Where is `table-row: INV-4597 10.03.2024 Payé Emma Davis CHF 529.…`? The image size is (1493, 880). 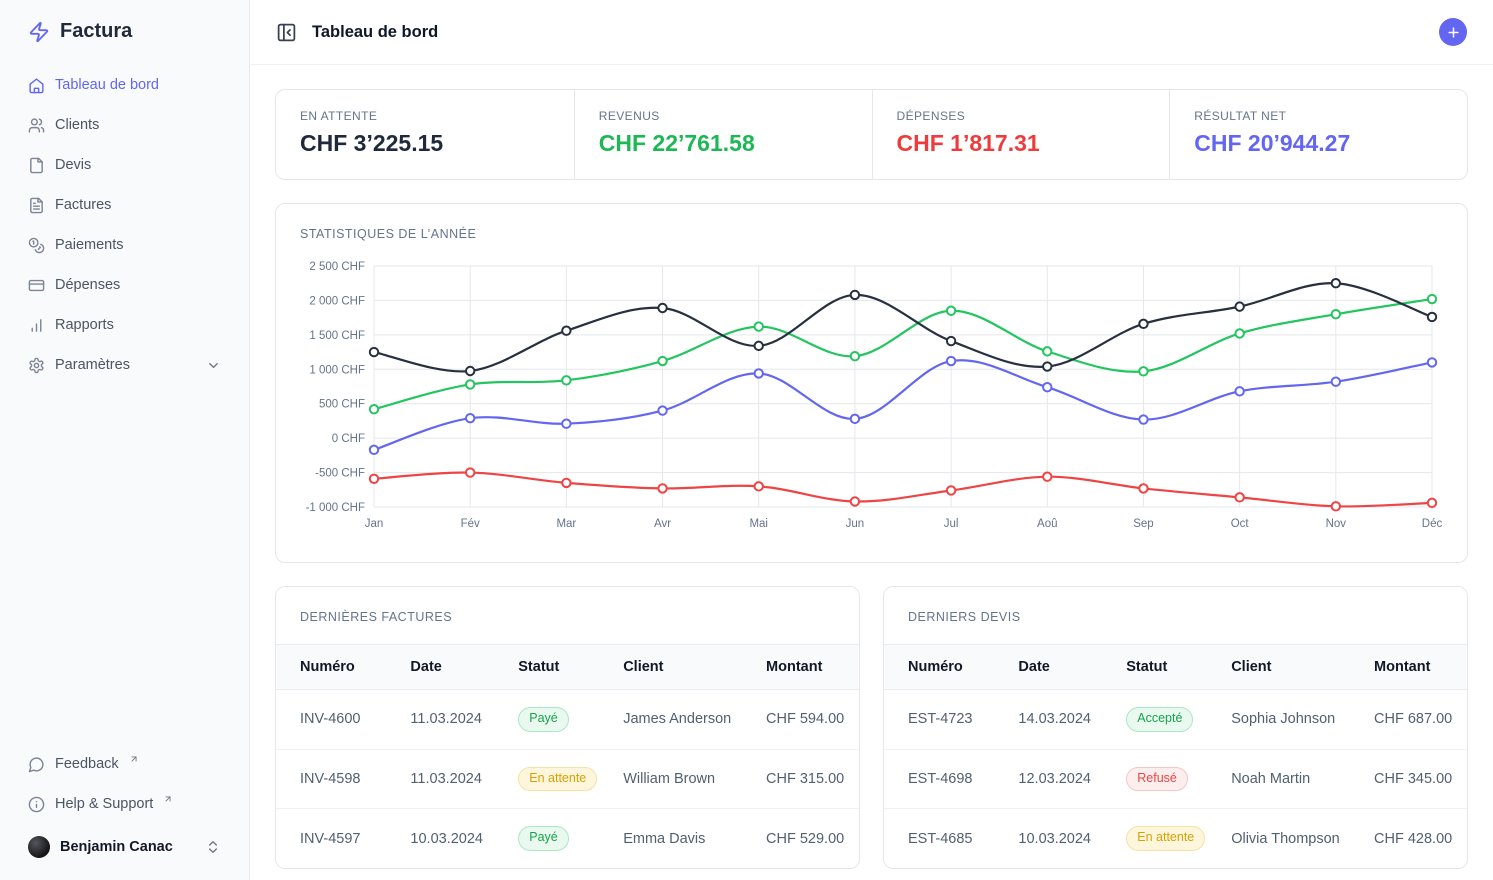
table-row: INV-4597 10.03.2024 Payé Emma Davis CHF 529.… is located at coordinates (567, 838).